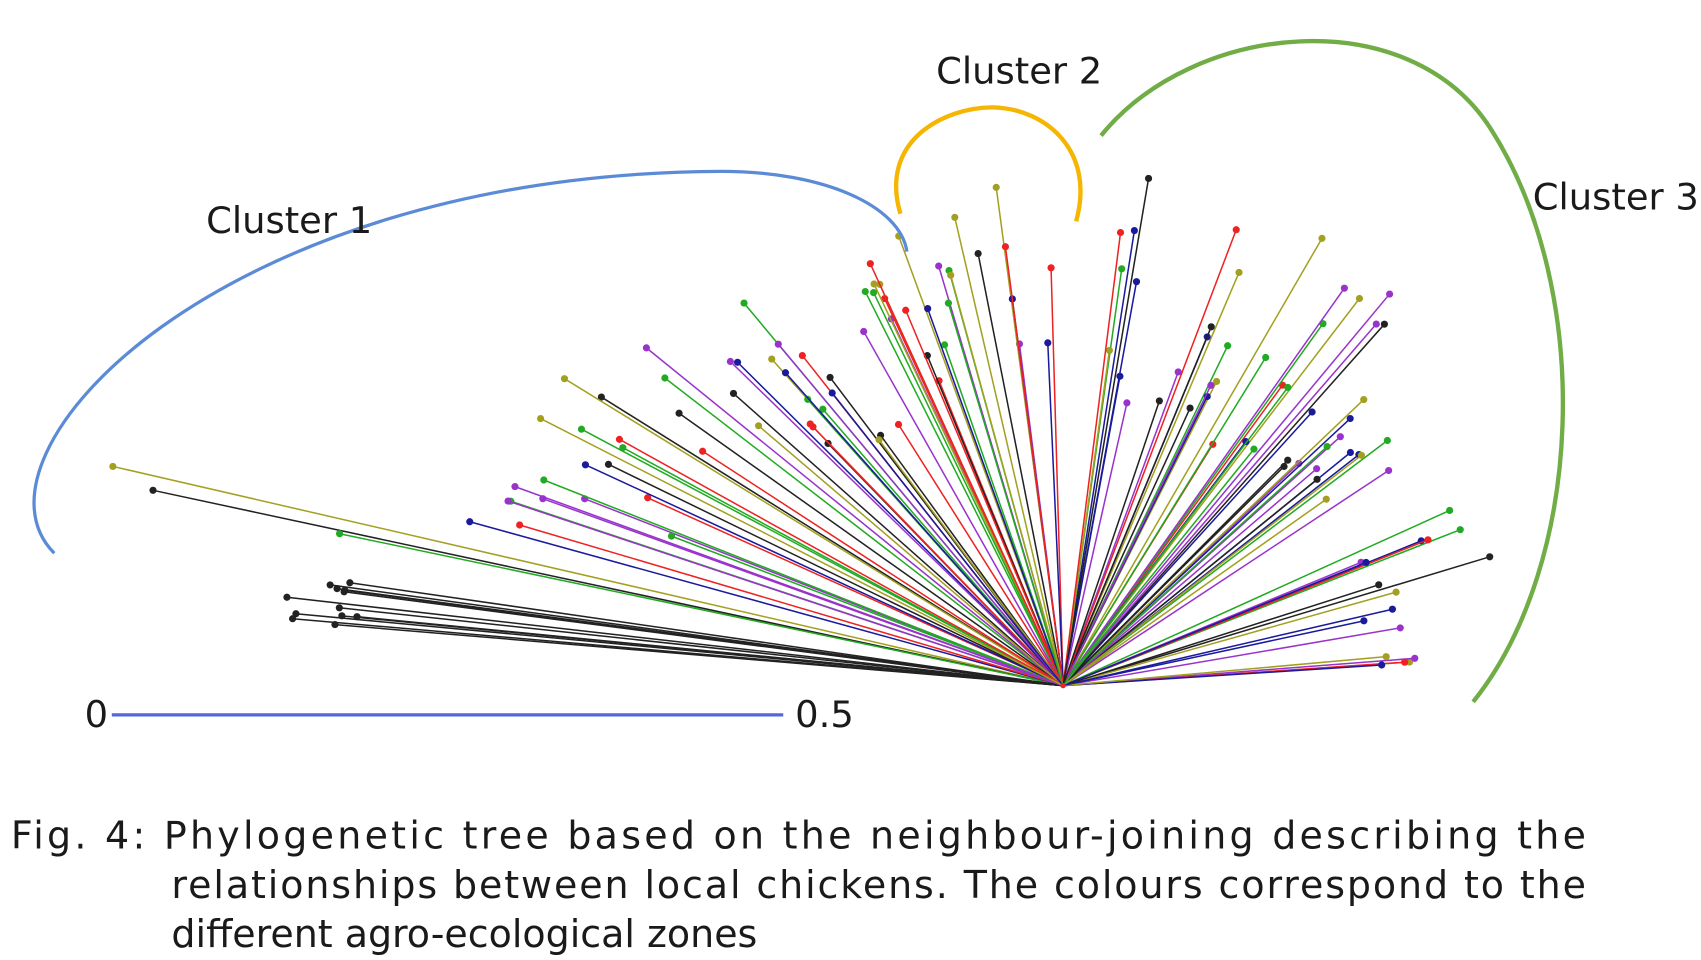 The width and height of the screenshot is (1701, 960). What do you see at coordinates (96, 714) in the screenshot?
I see `scale-label: 0` at bounding box center [96, 714].